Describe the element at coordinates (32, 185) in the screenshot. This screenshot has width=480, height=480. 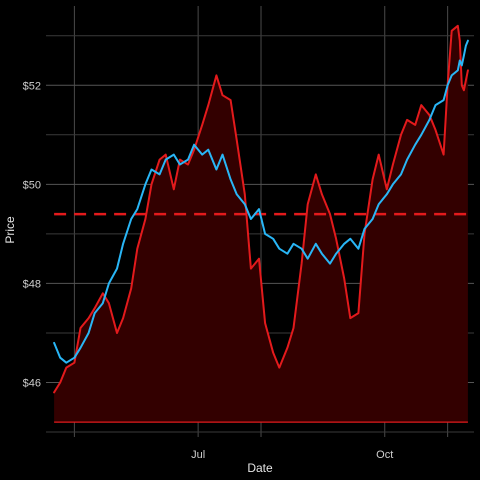
I see `y-tick-label: $50` at that location.